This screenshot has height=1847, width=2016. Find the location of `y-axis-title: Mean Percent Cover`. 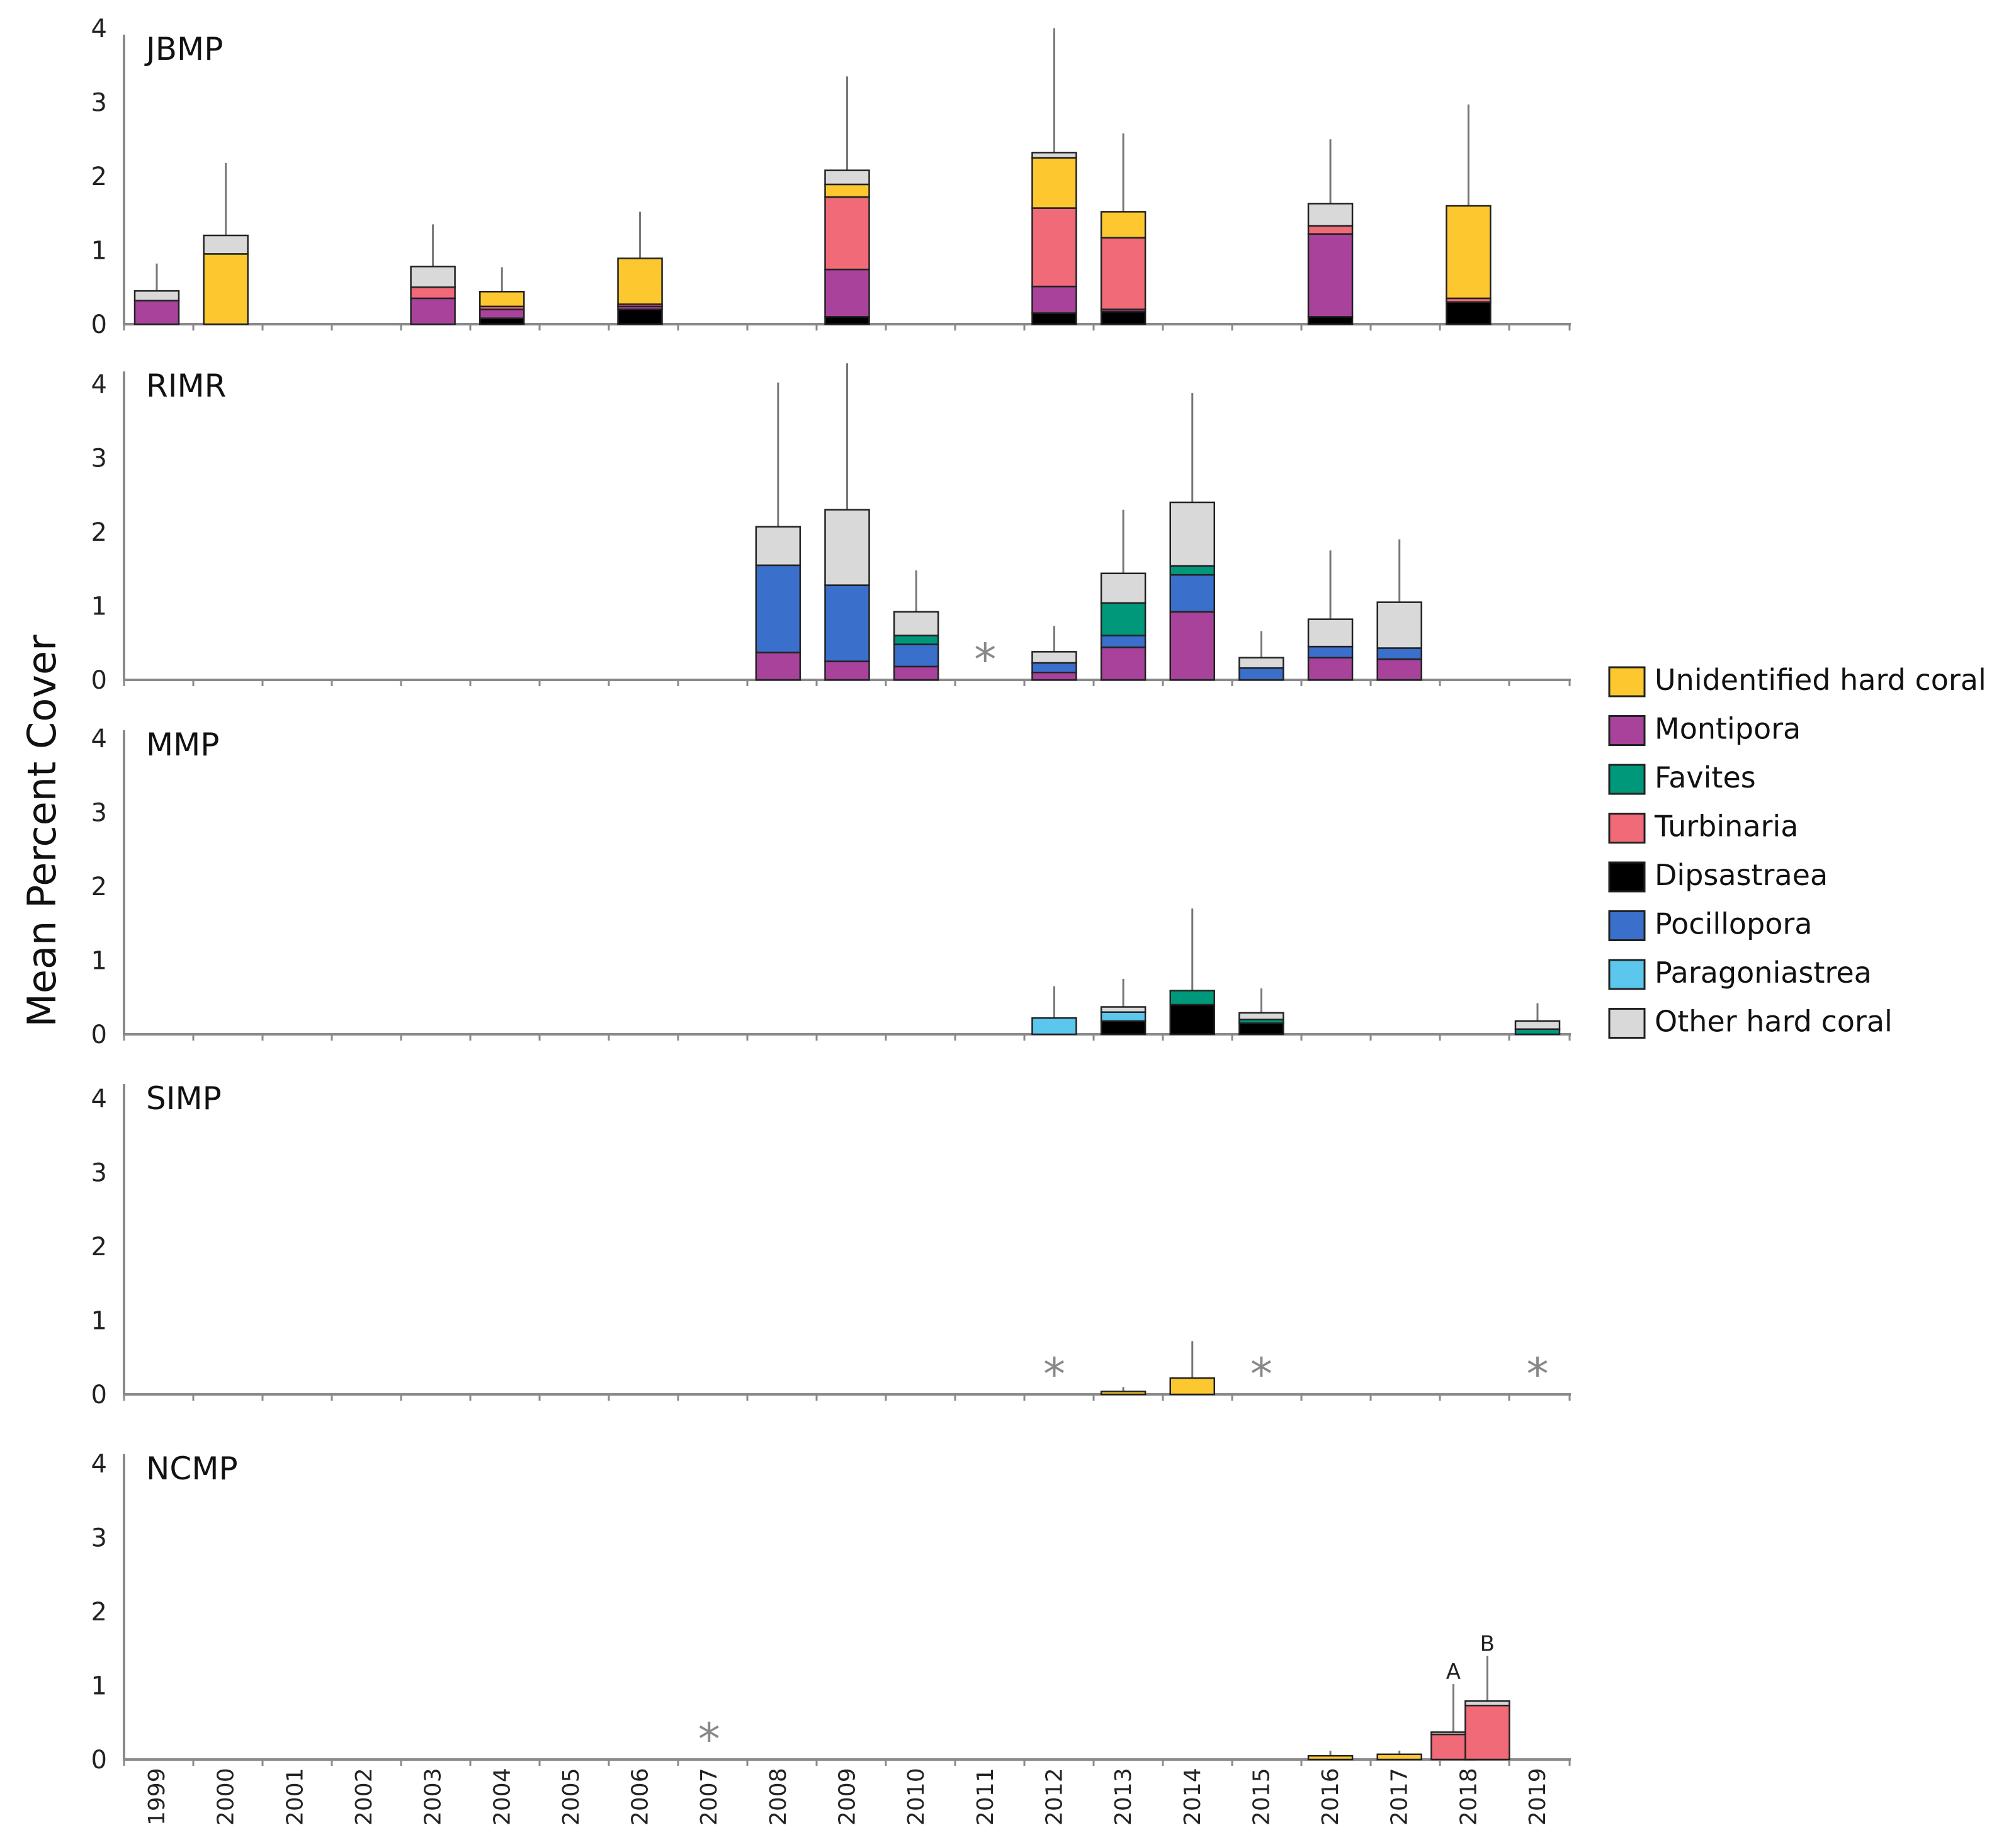

y-axis-title: Mean Percent Cover is located at coordinates (42, 831).